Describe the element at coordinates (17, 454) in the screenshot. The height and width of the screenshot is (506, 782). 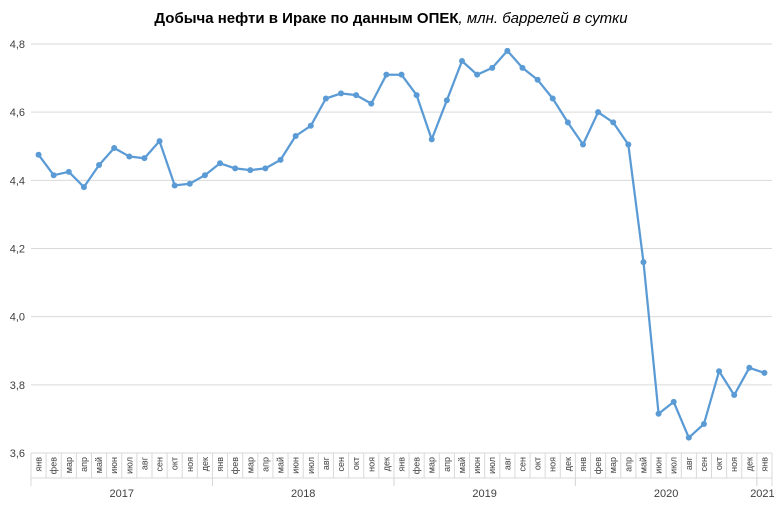
I see `y-tick-label: 3,6` at that location.